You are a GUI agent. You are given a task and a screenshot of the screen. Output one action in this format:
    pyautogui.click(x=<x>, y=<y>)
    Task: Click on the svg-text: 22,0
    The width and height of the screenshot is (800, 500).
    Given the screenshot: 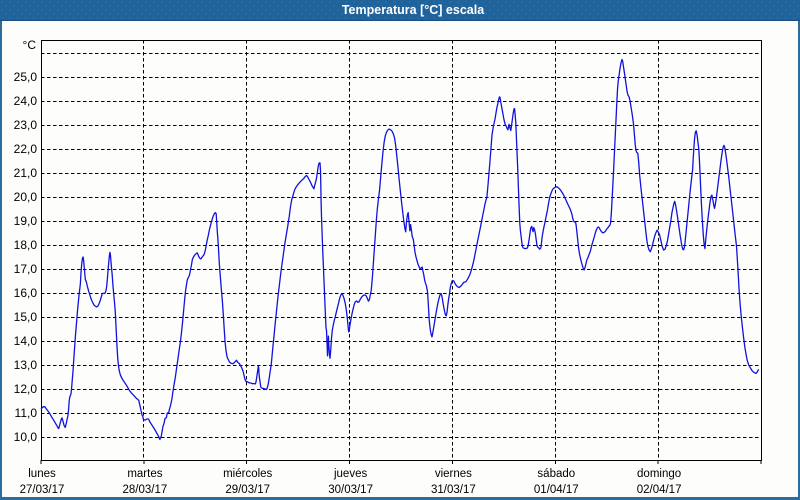 What is the action you would take?
    pyautogui.click(x=26, y=149)
    